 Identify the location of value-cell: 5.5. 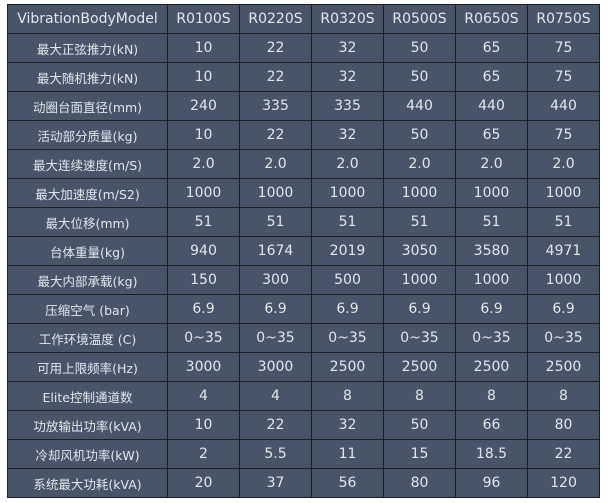
(275, 454).